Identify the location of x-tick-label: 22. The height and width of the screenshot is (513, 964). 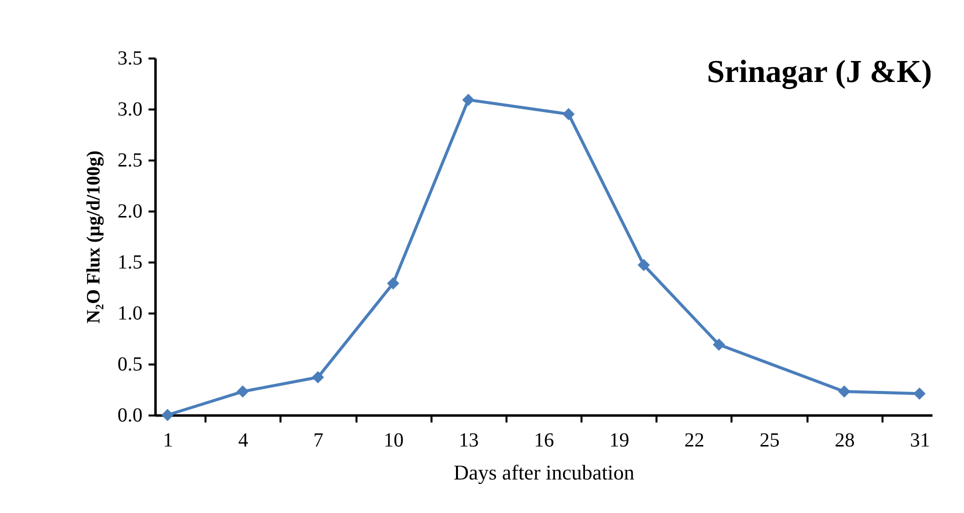
(694, 441).